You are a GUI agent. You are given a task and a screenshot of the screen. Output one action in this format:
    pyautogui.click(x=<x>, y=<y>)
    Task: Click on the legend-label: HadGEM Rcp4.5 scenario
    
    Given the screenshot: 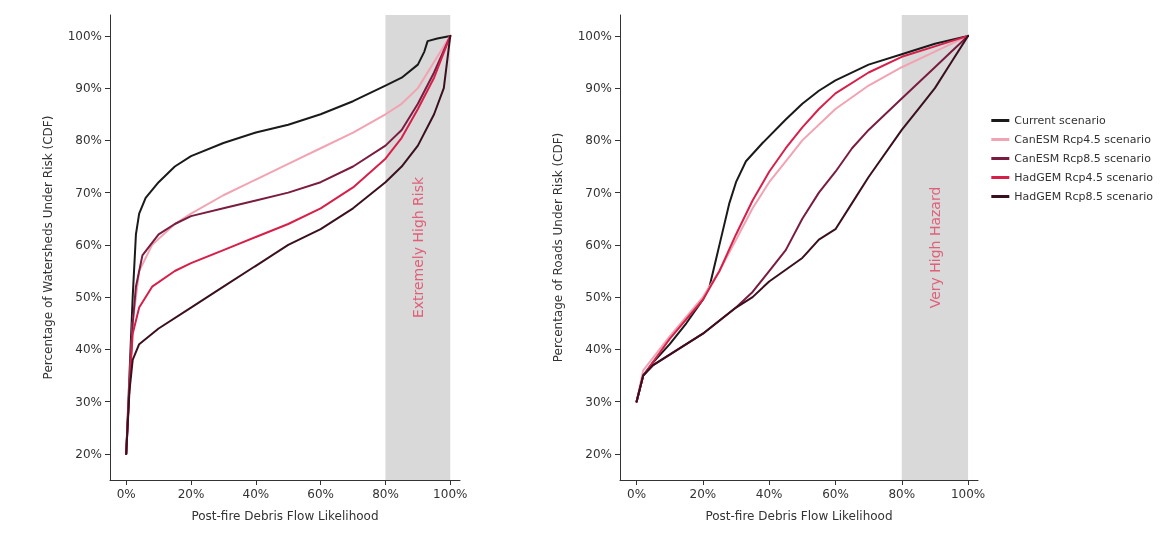 What is the action you would take?
    pyautogui.click(x=1084, y=177)
    